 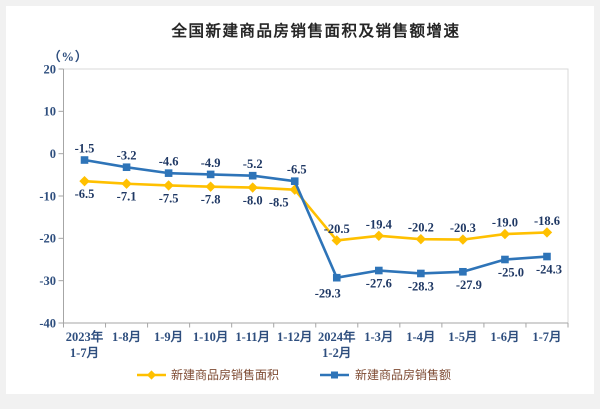 What do you see at coordinates (253, 201) in the screenshot?
I see `data-label: -8.0` at bounding box center [253, 201].